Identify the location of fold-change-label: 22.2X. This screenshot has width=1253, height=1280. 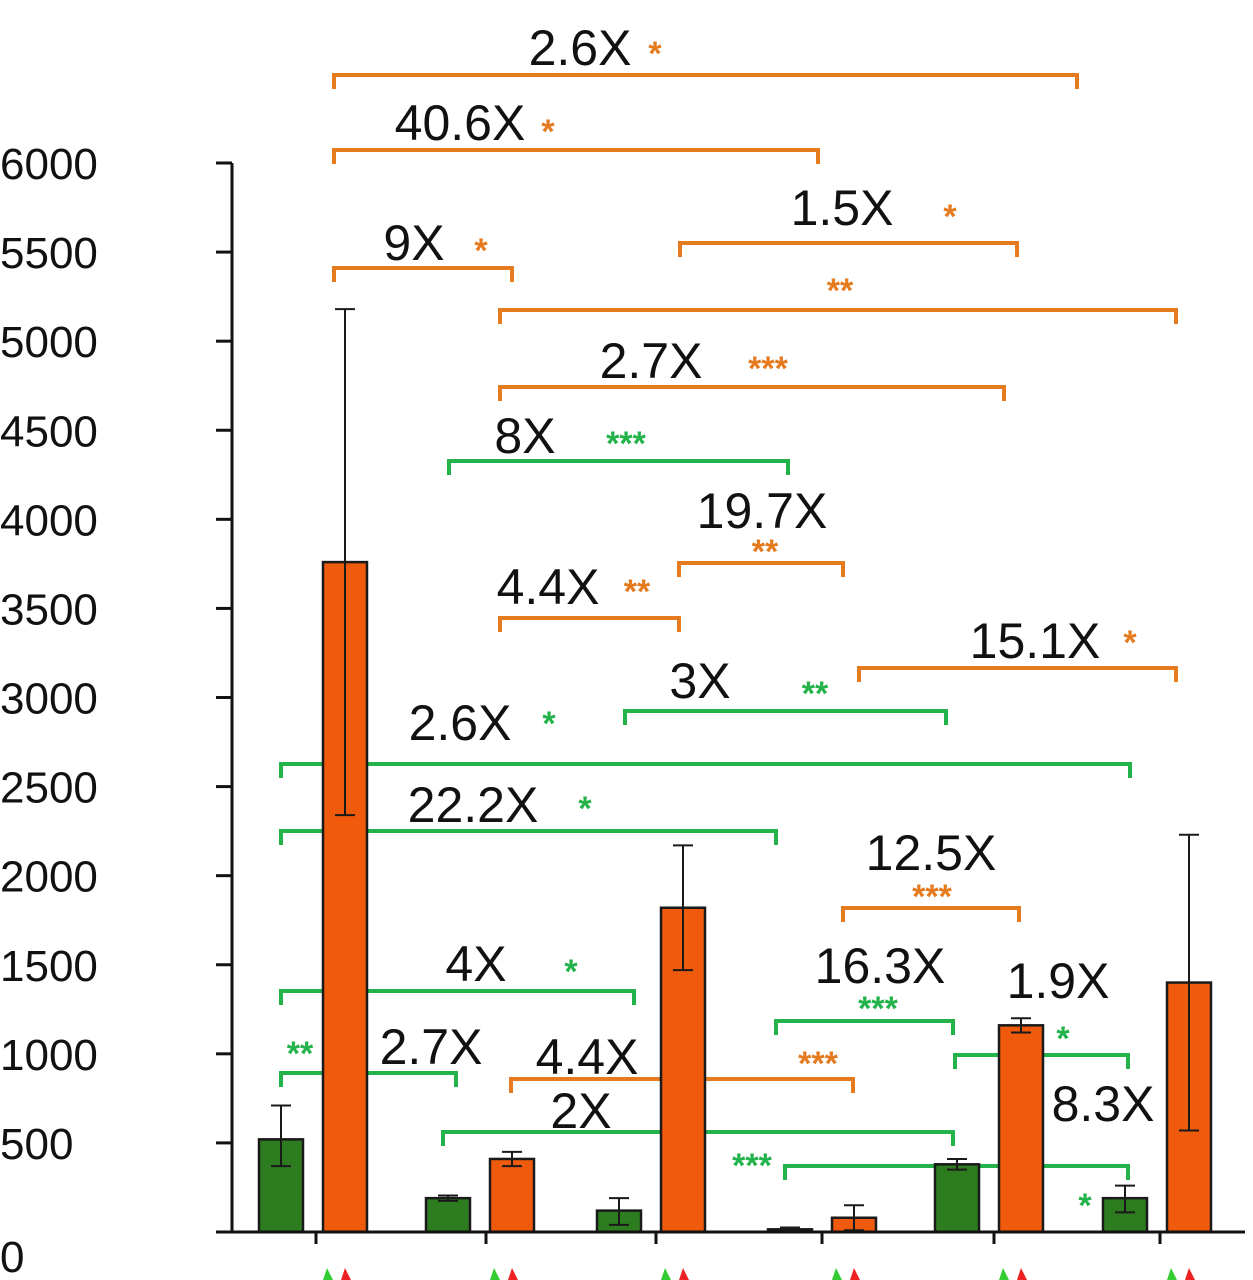
(473, 805).